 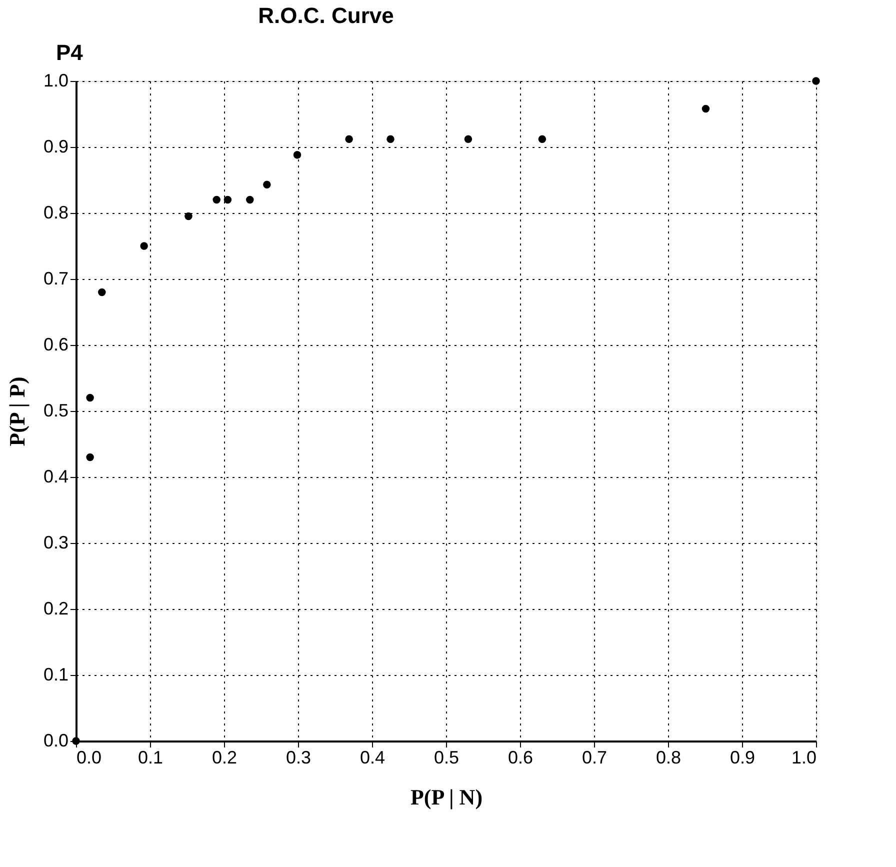 I want to click on y-tick-label: 0.4, so click(x=55, y=476).